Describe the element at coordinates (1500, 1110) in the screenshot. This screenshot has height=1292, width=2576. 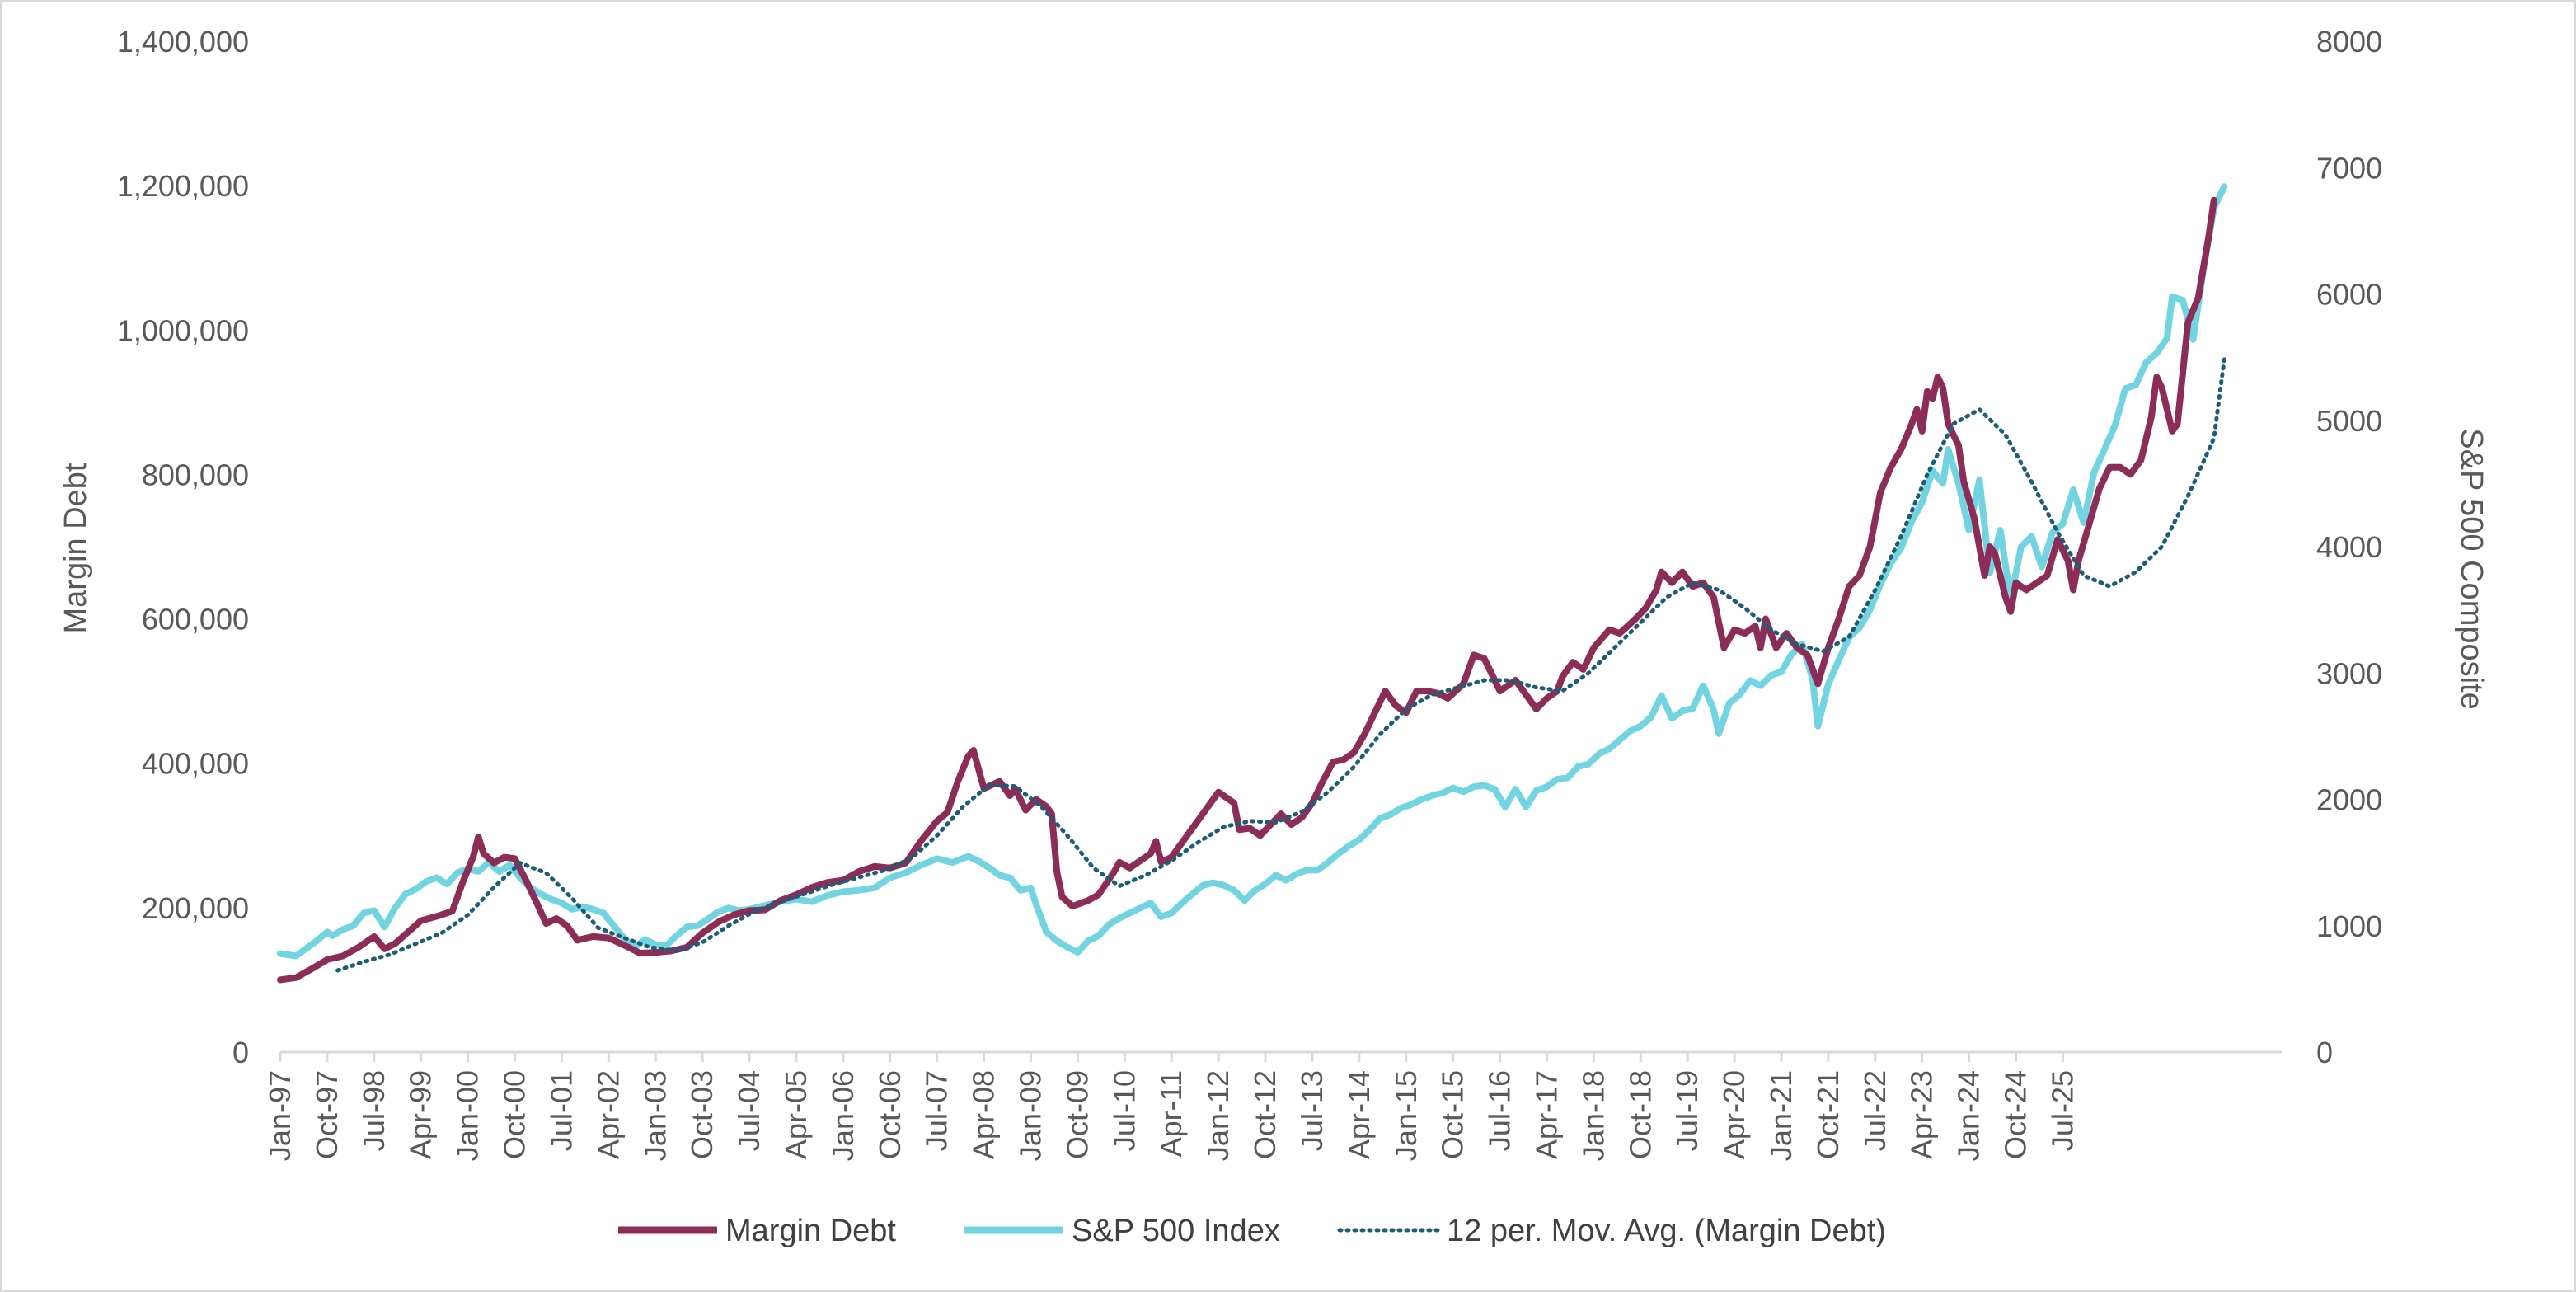
I see `x-axis-tick-label: Jul-16` at that location.